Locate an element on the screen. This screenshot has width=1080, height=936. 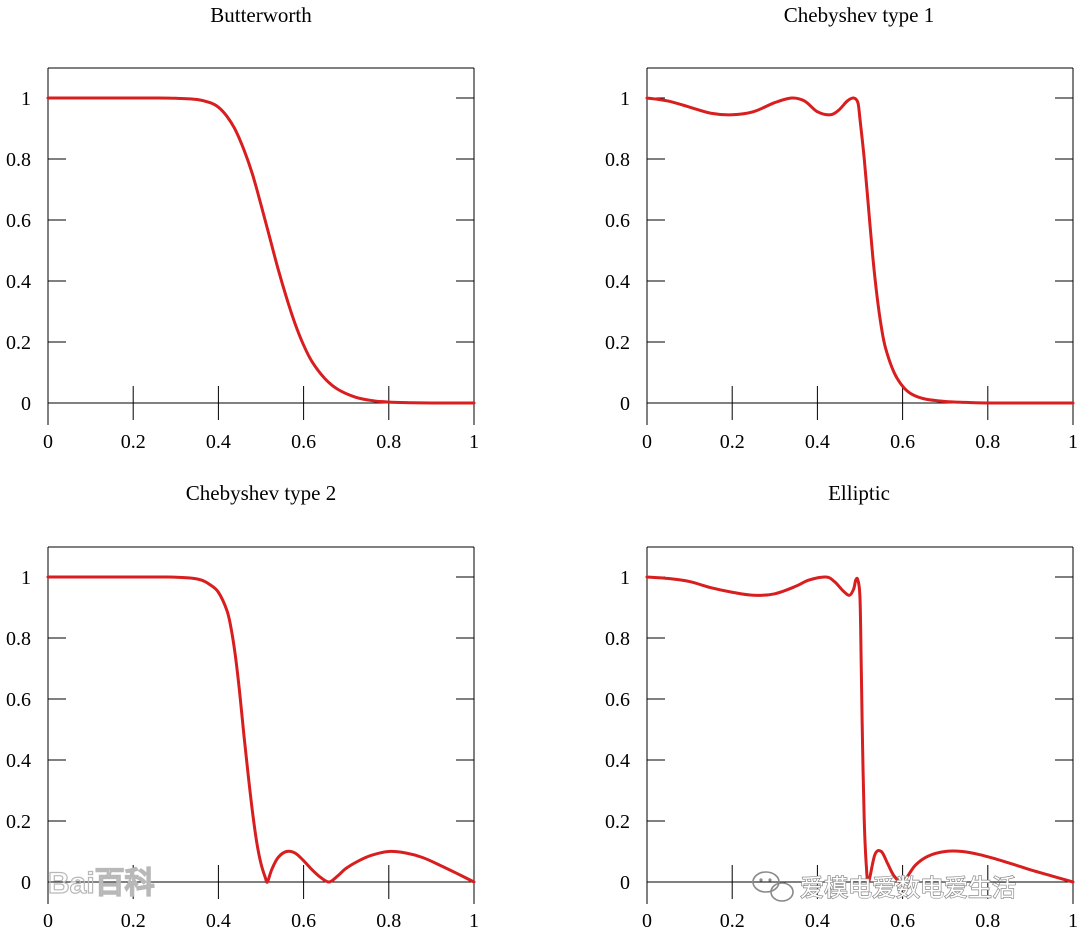
baidu-watermark-text: Bai百科 is located at coordinates (101, 883).